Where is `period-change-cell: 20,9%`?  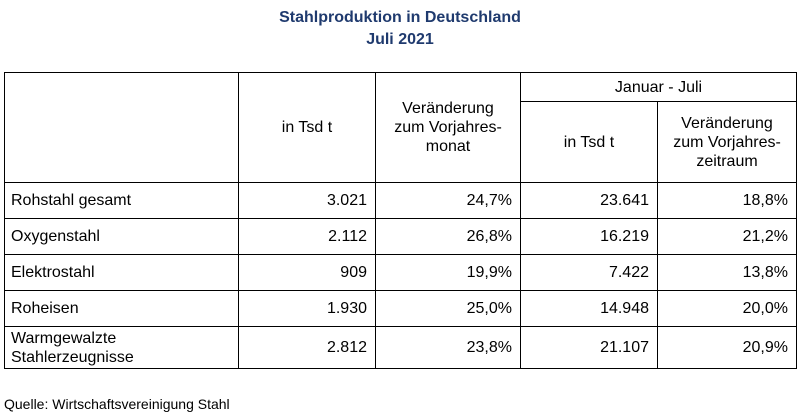
period-change-cell: 20,9% is located at coordinates (727, 347).